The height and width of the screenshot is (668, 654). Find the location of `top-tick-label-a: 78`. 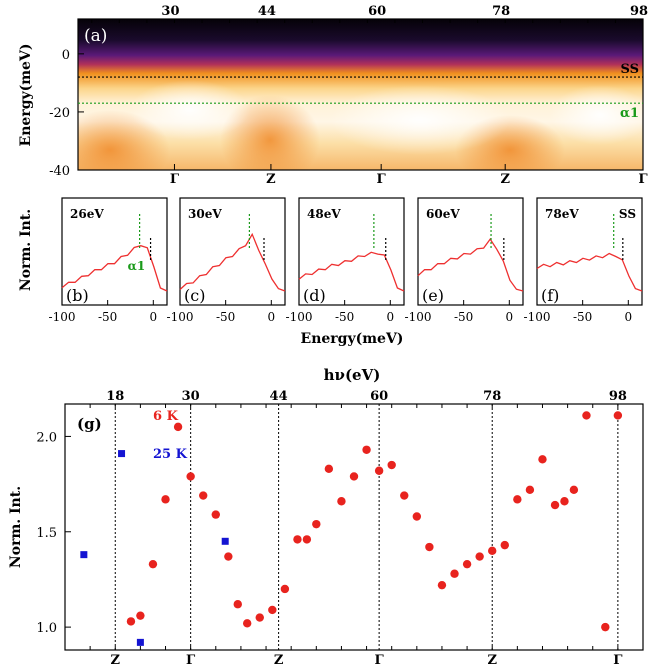

top-tick-label-a: 78 is located at coordinates (501, 11).